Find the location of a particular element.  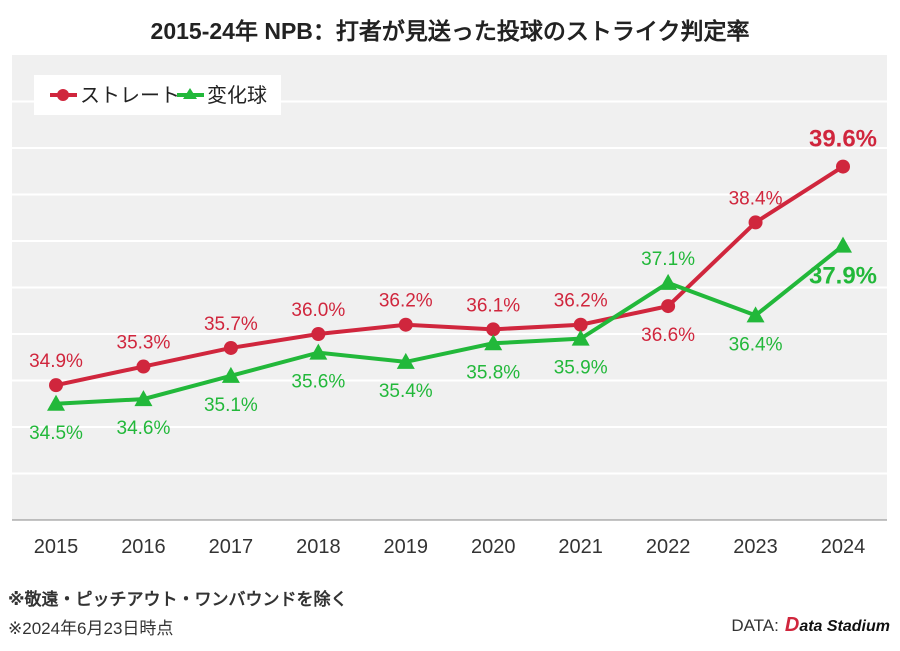

note-exclusions: ※敬遠・ピッチアウト・ワンバウンドを除く is located at coordinates (178, 599).